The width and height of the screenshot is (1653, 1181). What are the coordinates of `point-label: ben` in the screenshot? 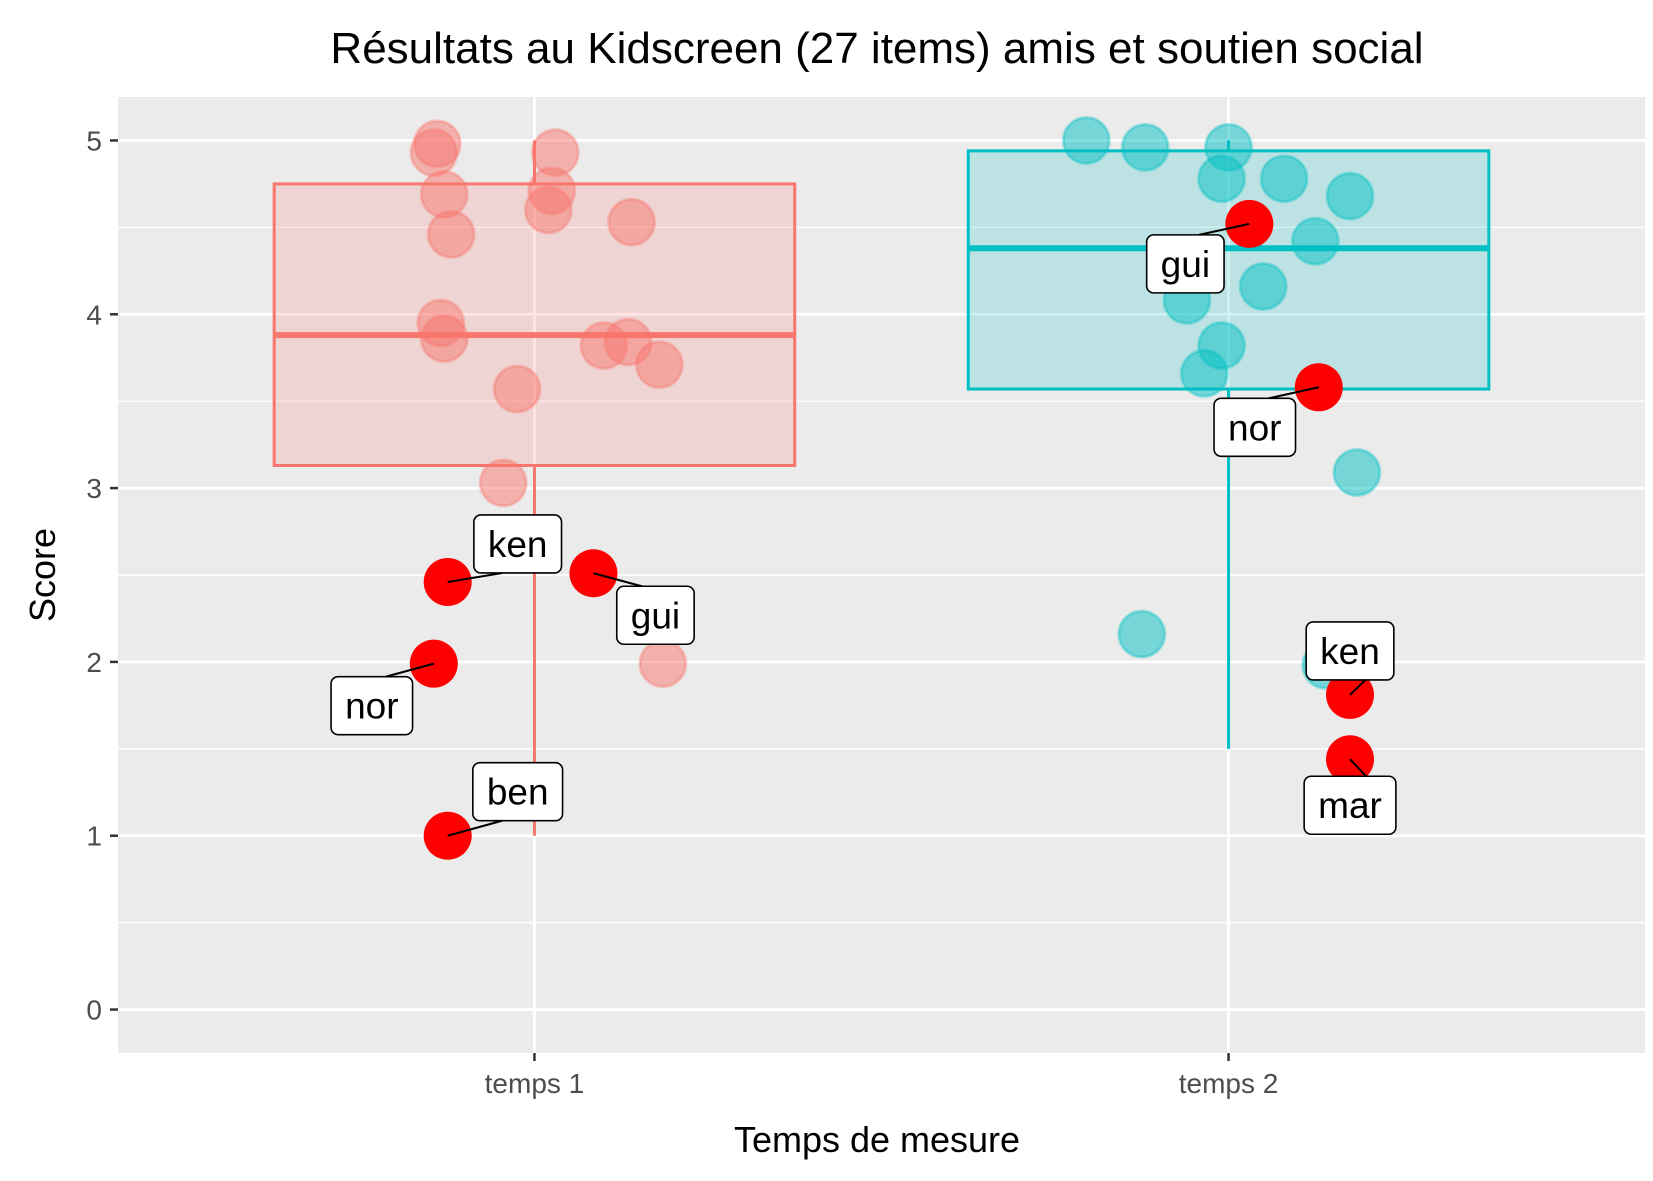 It's located at (505, 799).